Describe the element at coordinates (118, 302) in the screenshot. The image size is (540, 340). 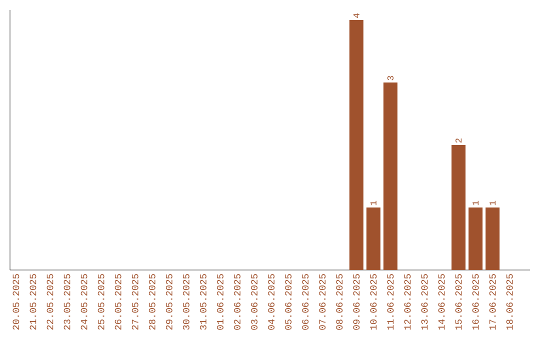
I see `x-tick-label: 26.05.2025` at that location.